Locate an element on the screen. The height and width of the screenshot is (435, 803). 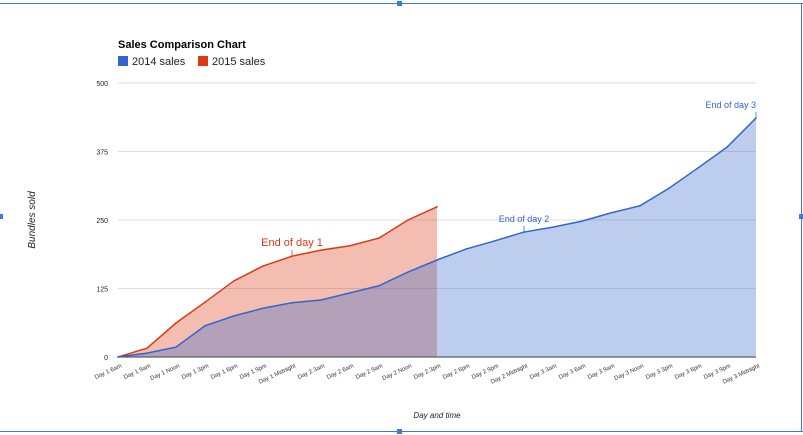
y-tick-label: 250 is located at coordinates (102, 221).